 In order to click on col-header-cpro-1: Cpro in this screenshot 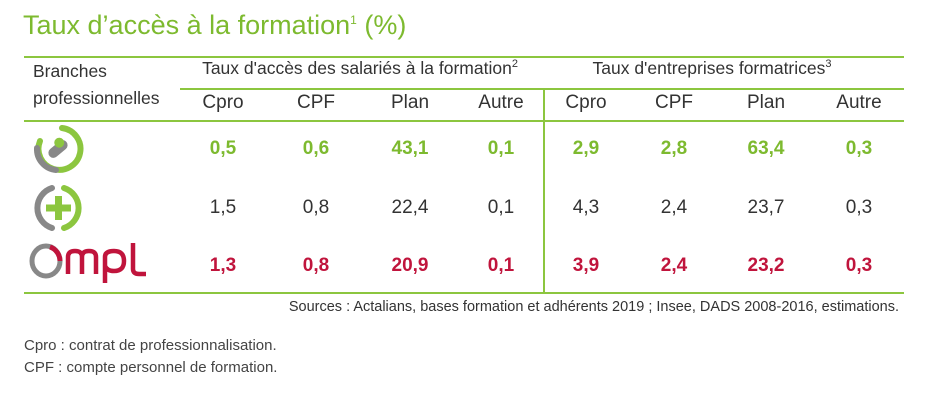, I will do `click(223, 102)`.